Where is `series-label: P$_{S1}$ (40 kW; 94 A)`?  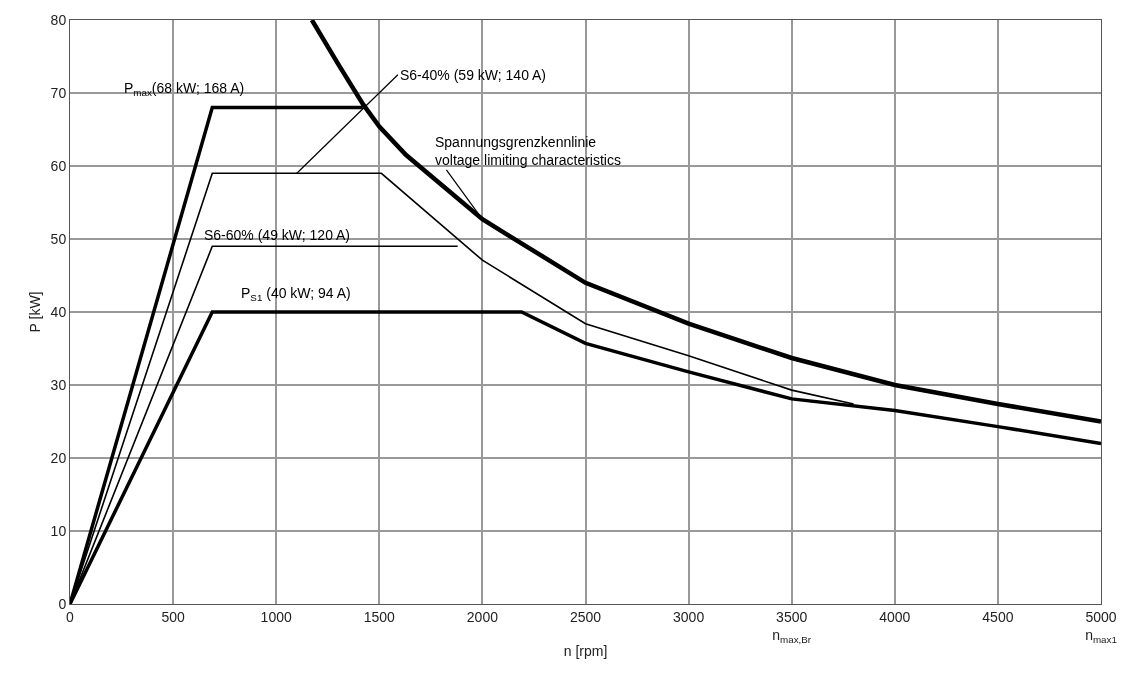 series-label: P$_{S1}$ (40 kW; 94 A) is located at coordinates (296, 294).